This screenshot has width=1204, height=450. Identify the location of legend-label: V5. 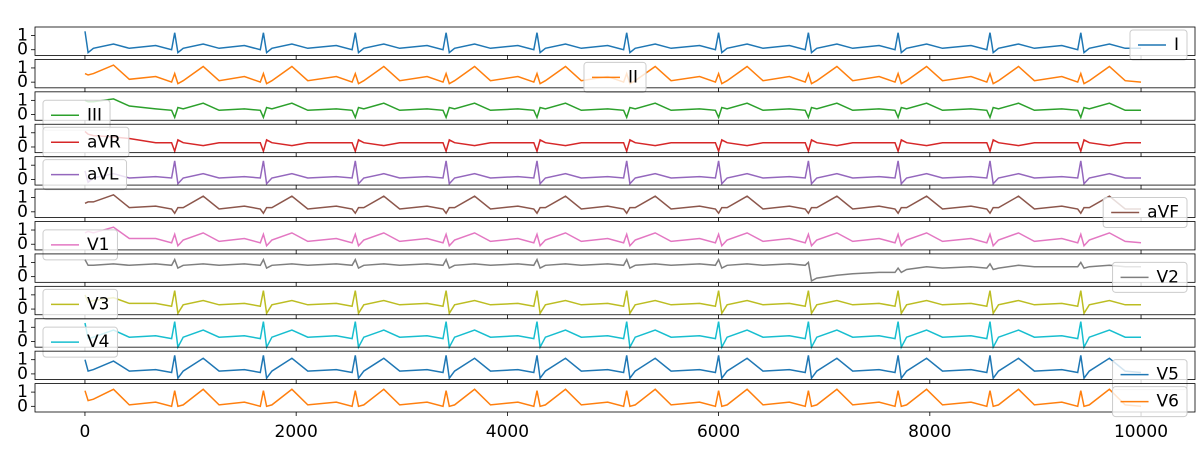
(1168, 375).